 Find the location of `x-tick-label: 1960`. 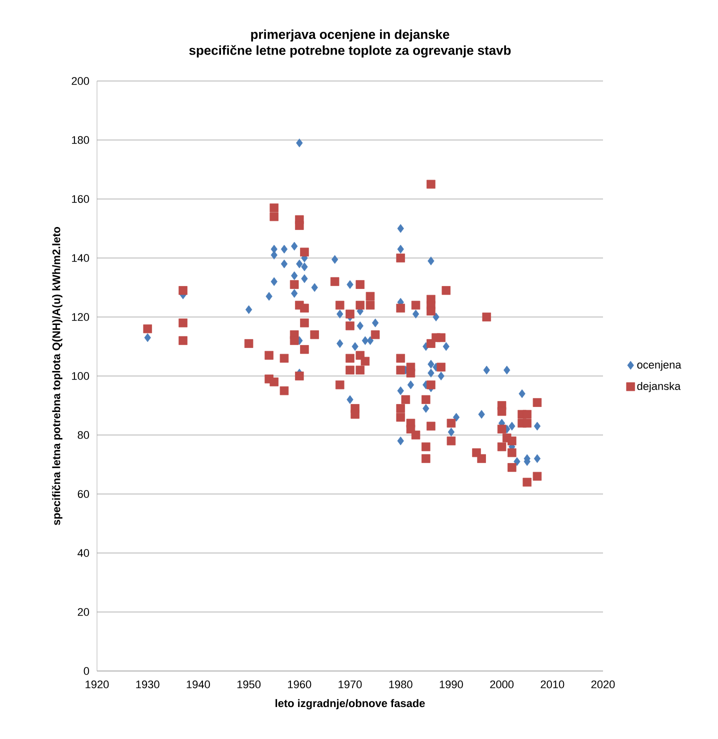

x-tick-label: 1960 is located at coordinates (300, 684).